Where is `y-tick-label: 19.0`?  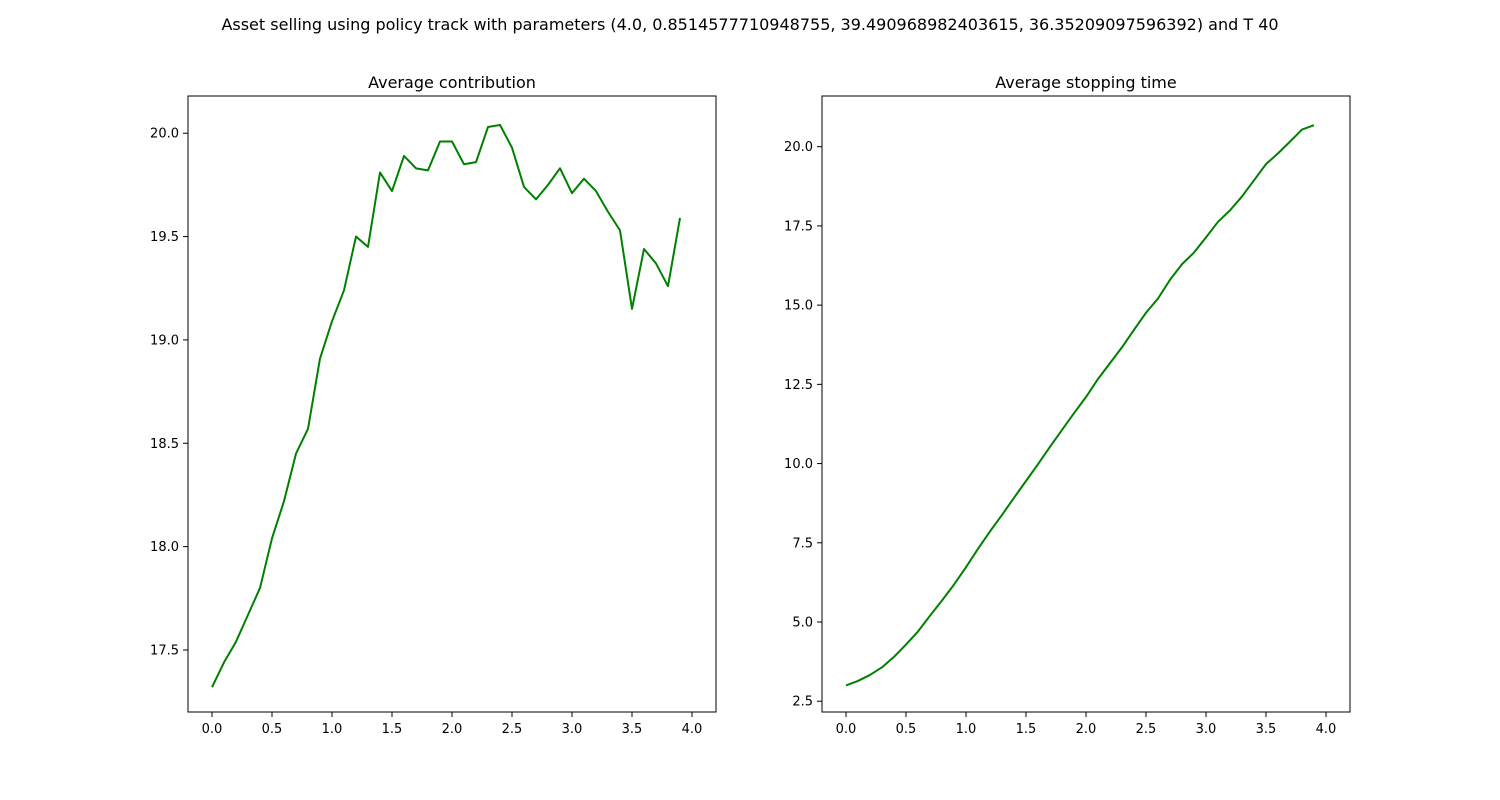 y-tick-label: 19.0 is located at coordinates (164, 340).